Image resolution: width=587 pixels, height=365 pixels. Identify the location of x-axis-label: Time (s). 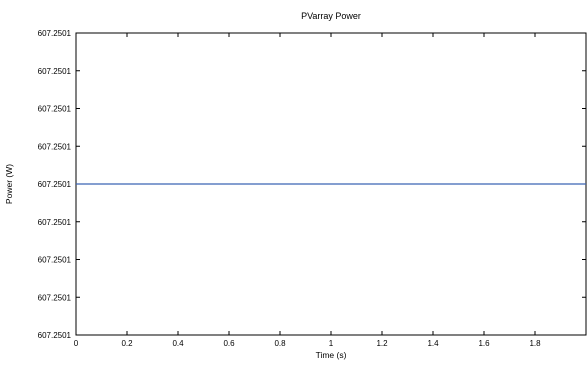
(331, 355).